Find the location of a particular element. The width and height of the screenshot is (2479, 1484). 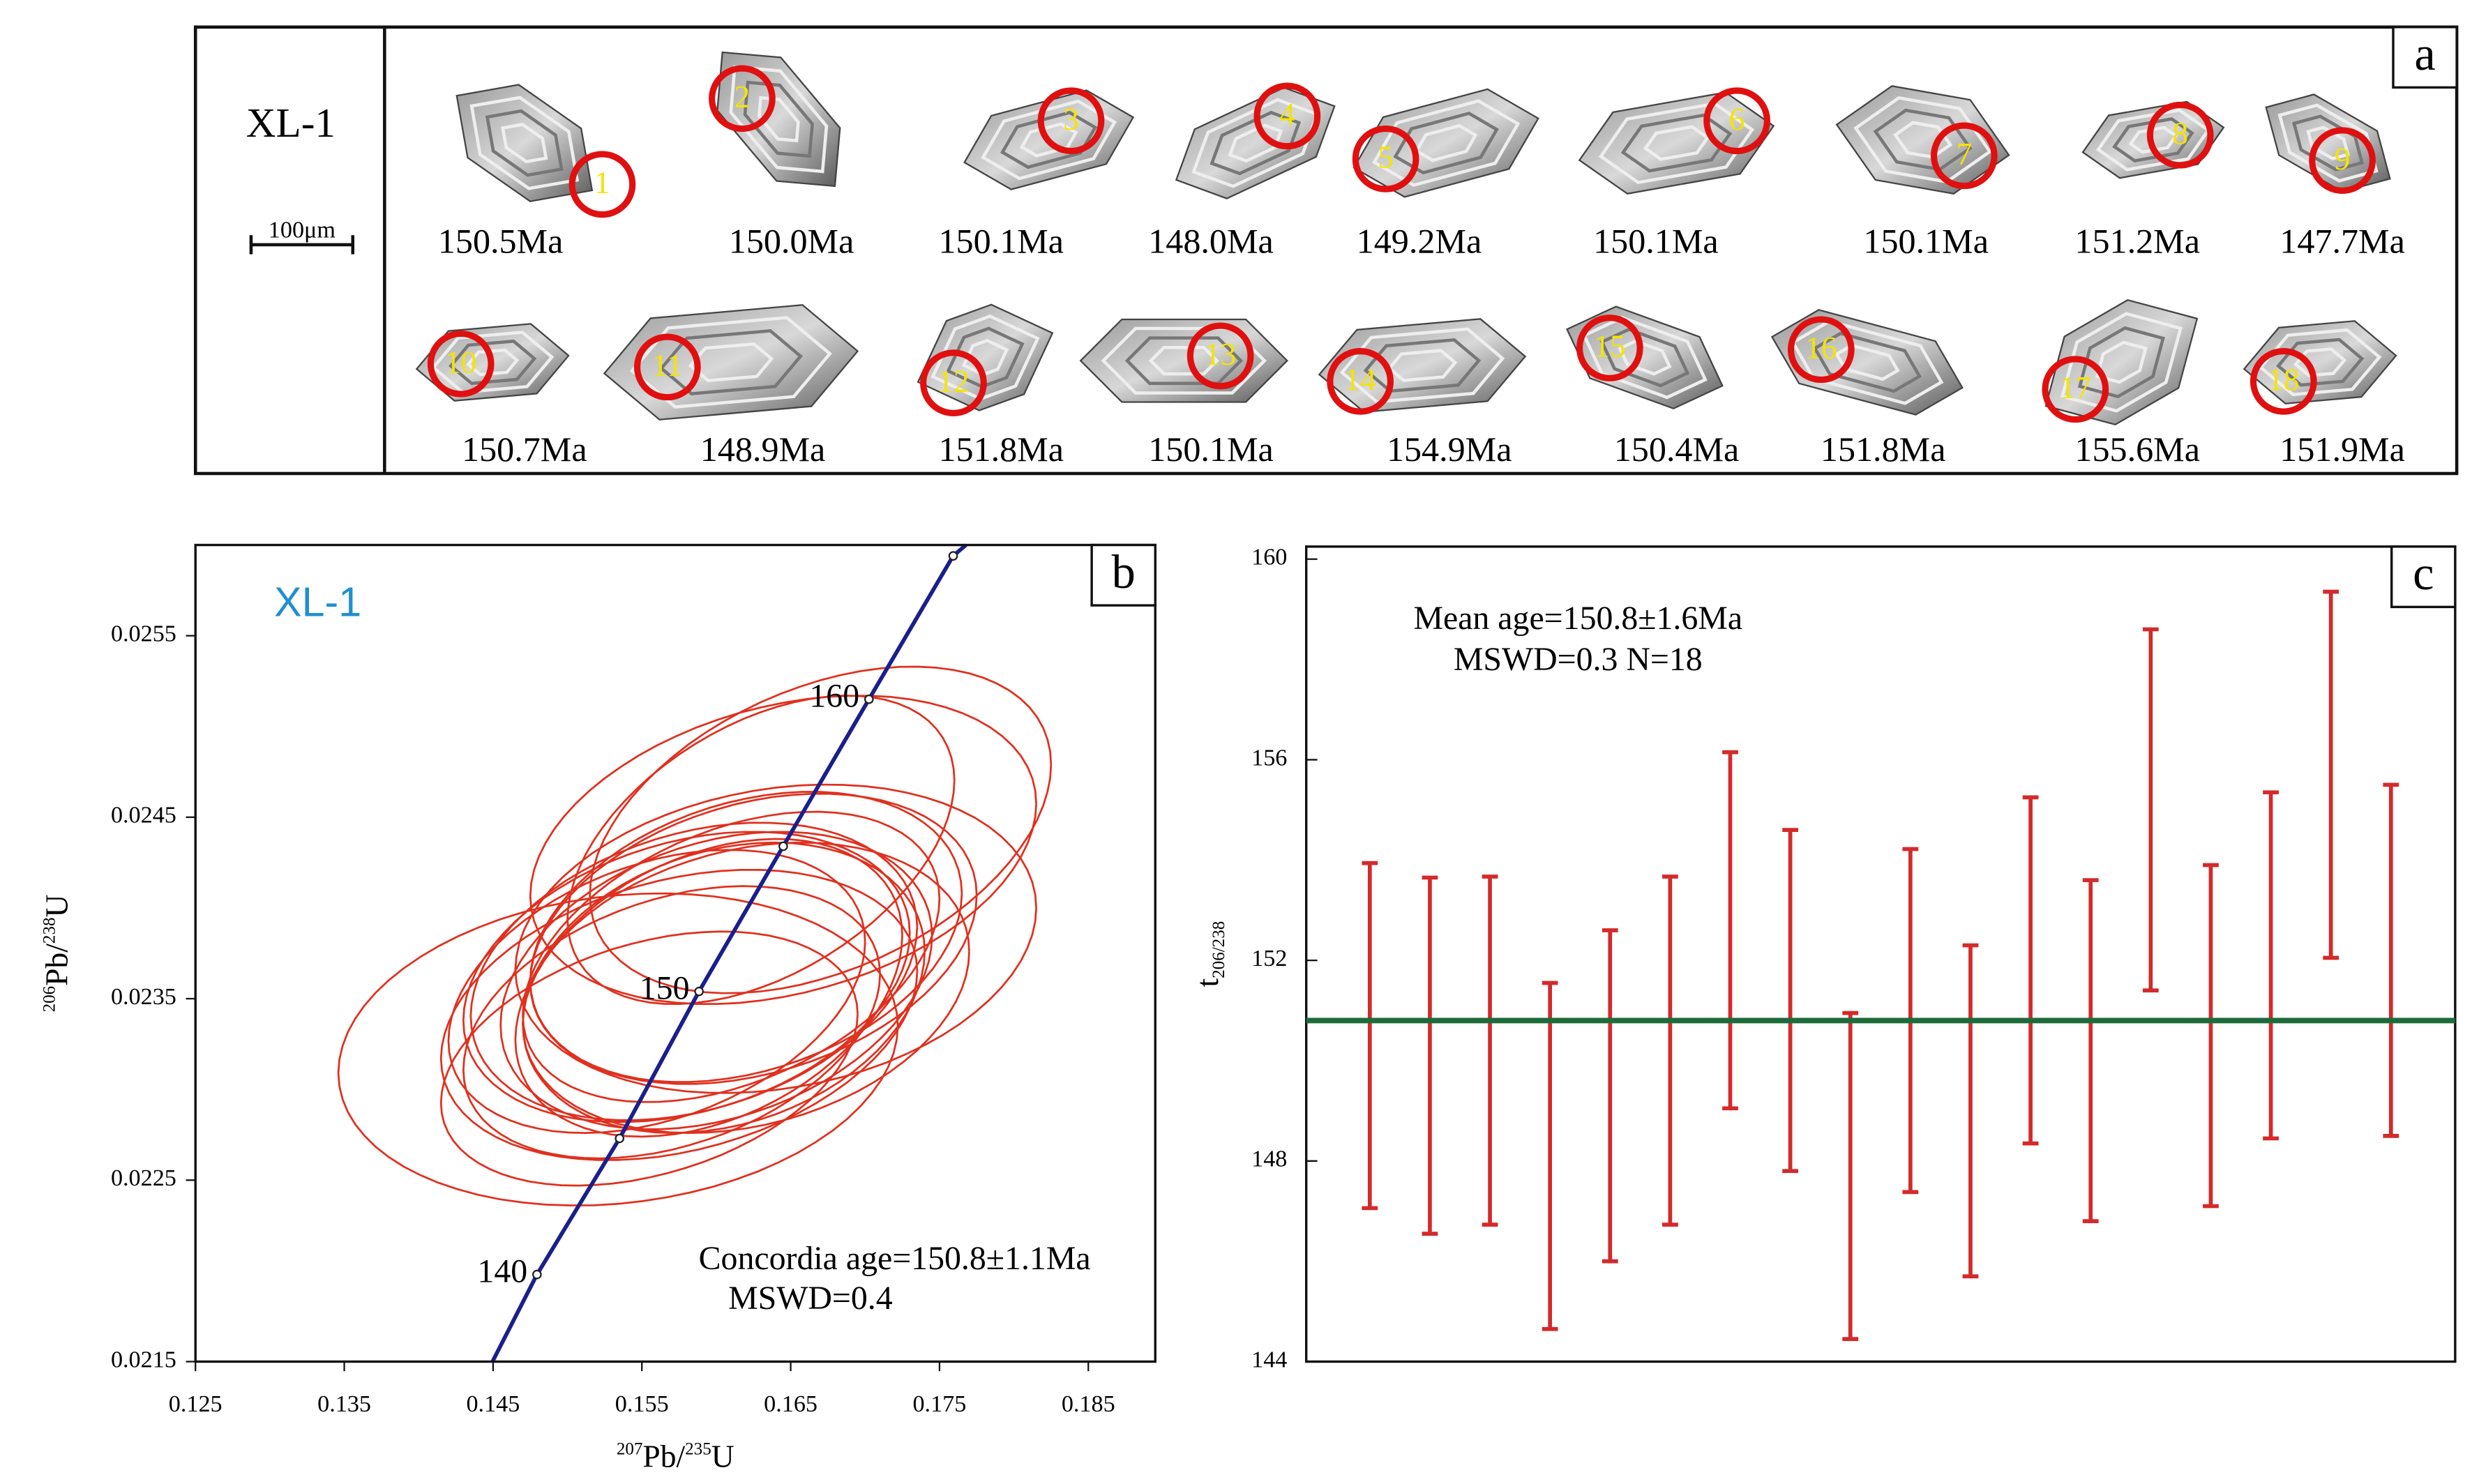

spot-age: 150.7Ma is located at coordinates (524, 449).